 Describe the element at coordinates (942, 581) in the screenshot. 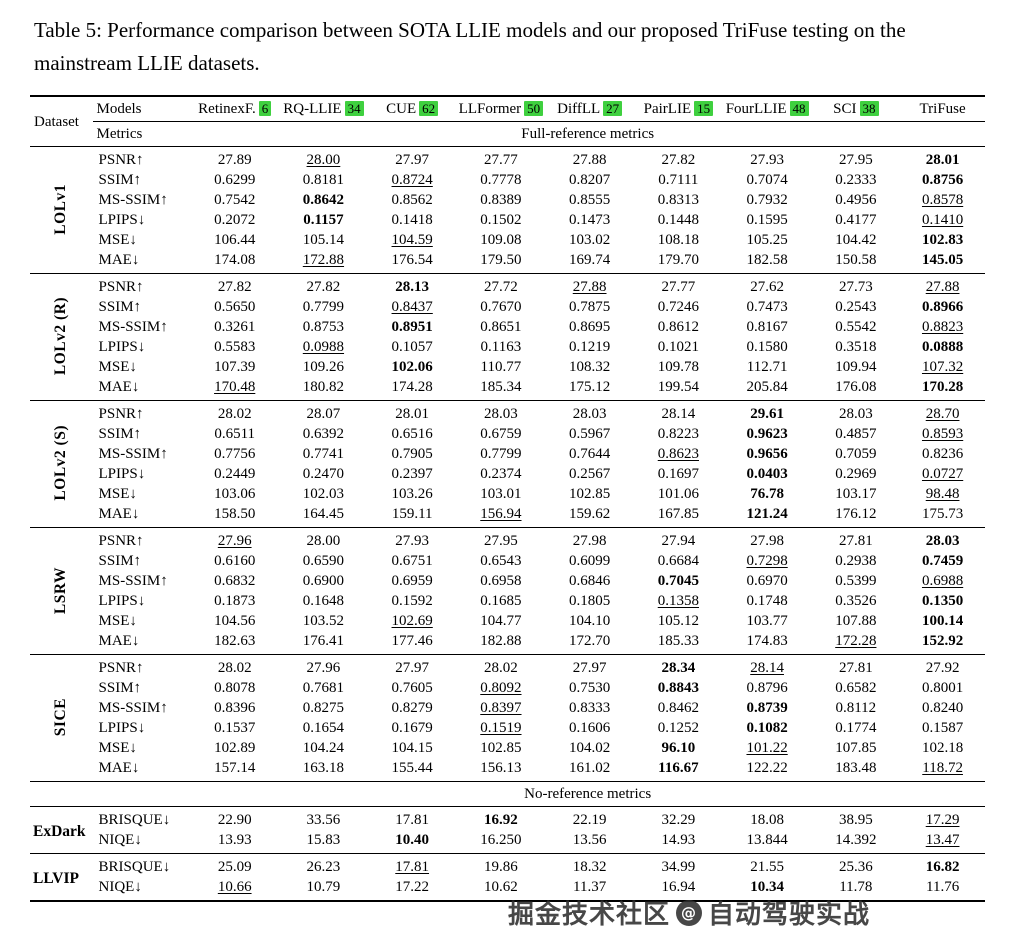

I see `metric-value-cell: 0.6988` at that location.